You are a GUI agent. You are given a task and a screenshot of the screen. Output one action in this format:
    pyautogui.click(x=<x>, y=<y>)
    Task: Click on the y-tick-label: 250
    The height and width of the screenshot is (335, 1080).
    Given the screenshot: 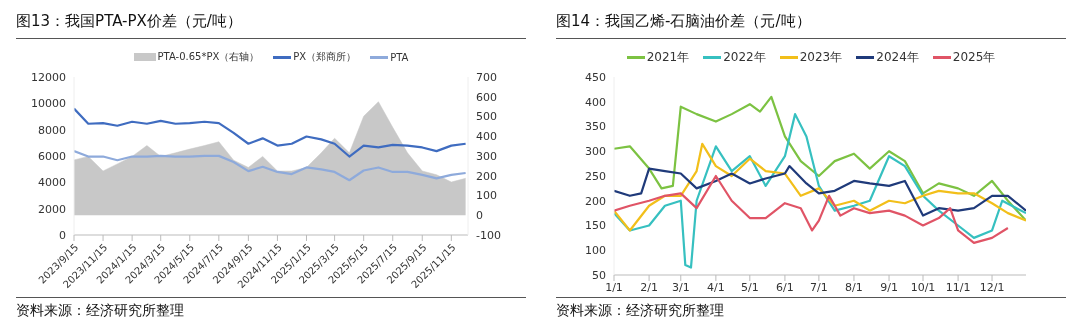 What is the action you would take?
    pyautogui.click(x=595, y=176)
    